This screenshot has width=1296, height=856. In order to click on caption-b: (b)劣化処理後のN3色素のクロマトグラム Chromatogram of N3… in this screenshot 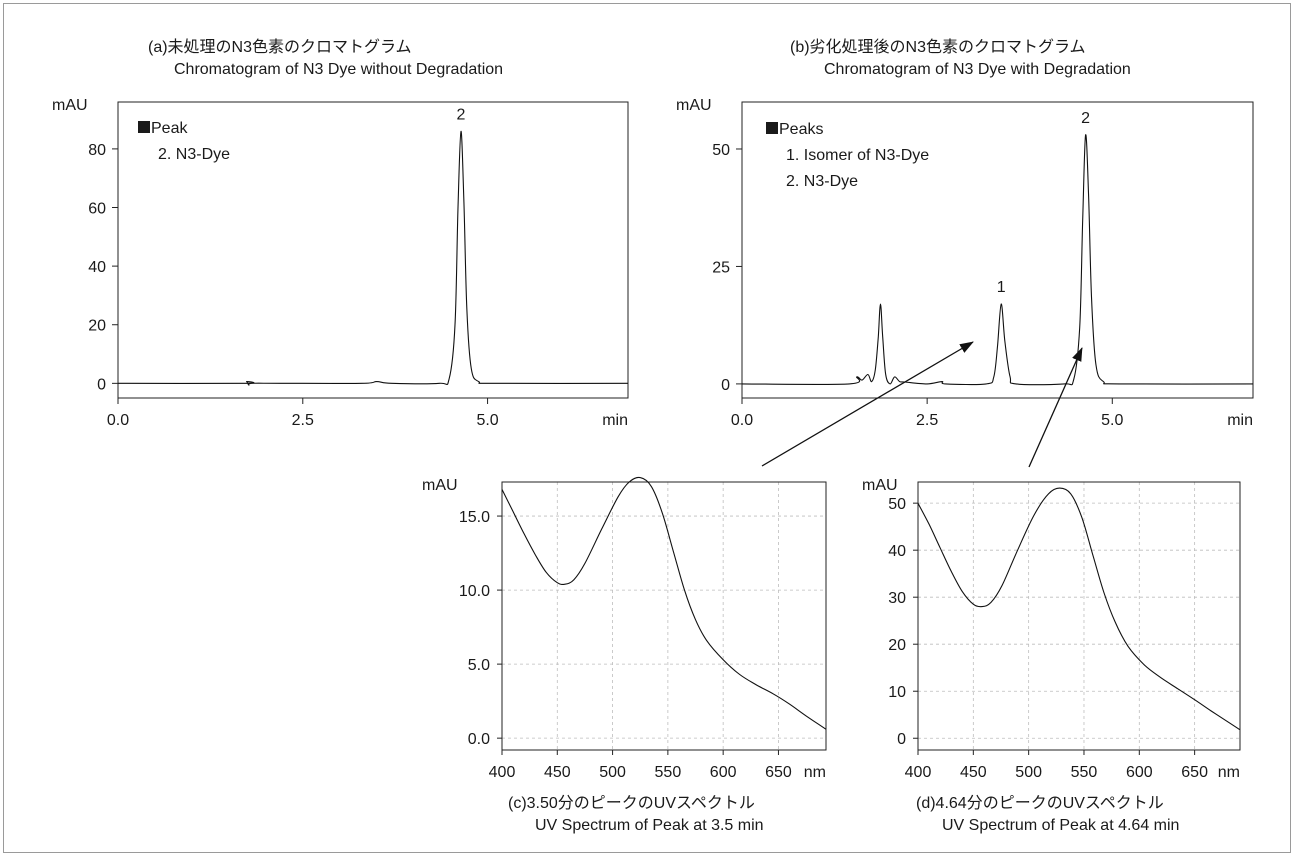, I will do `click(960, 59)`.